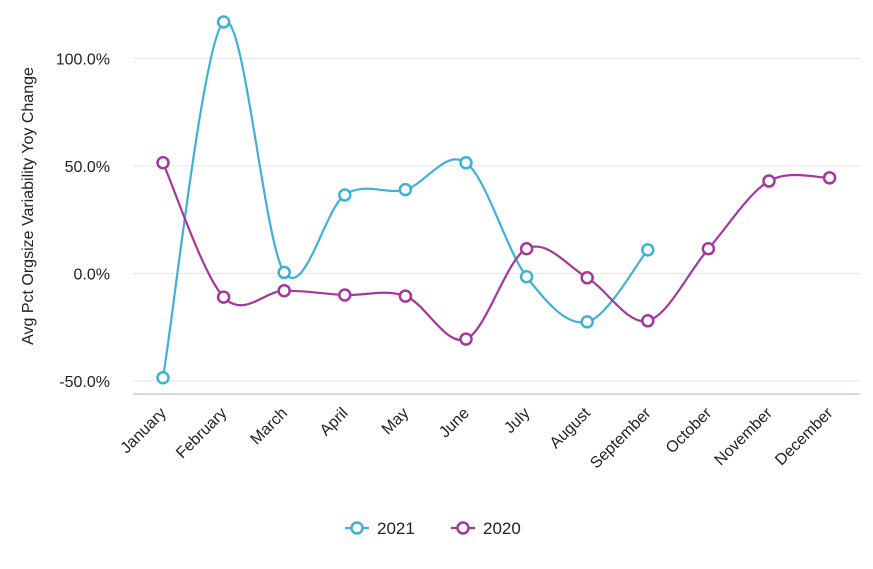  I want to click on x-tick-label: March, so click(269, 426).